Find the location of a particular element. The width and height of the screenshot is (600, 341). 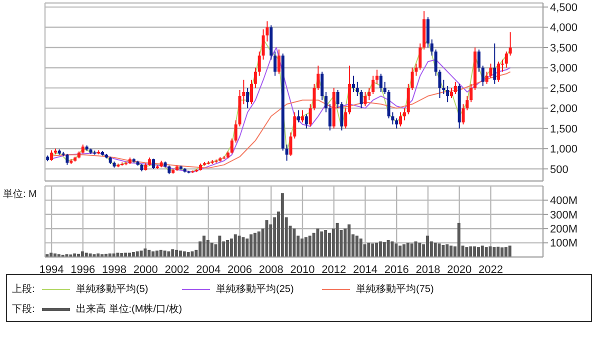

x-tick-label: 2002 is located at coordinates (177, 270).